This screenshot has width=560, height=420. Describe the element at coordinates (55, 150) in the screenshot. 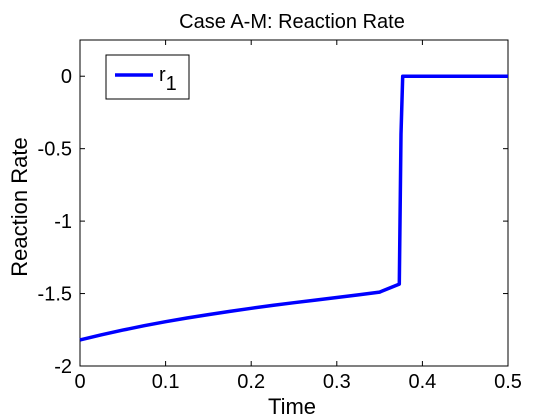

I see `y-tick-label: -0.5` at that location.